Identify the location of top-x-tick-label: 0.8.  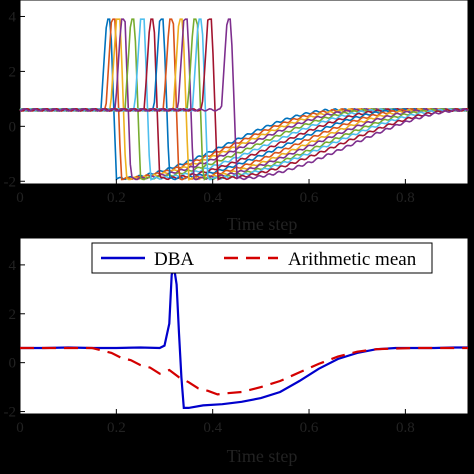
(405, 198).